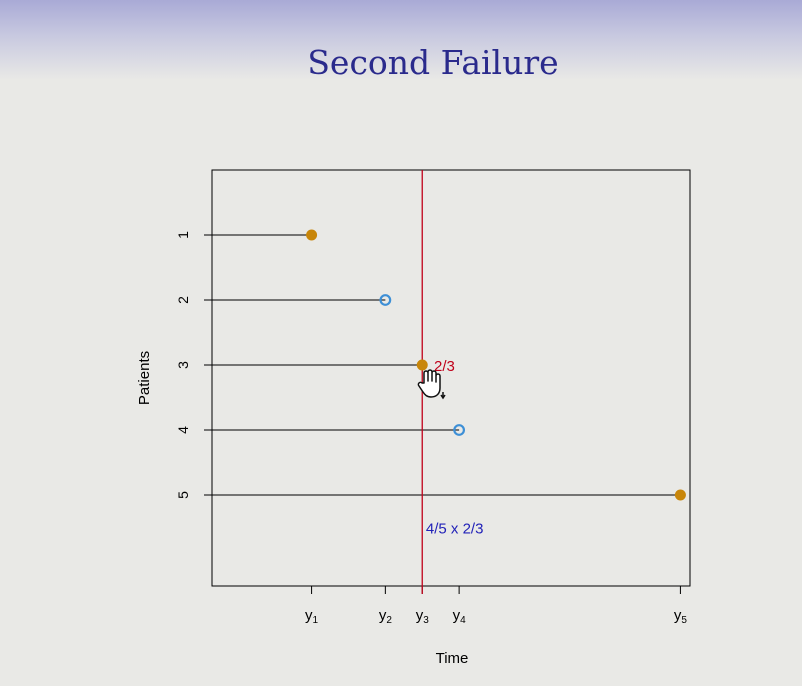 The image size is (802, 686). What do you see at coordinates (681, 616) in the screenshot?
I see `x-tick-label-y5: y5` at bounding box center [681, 616].